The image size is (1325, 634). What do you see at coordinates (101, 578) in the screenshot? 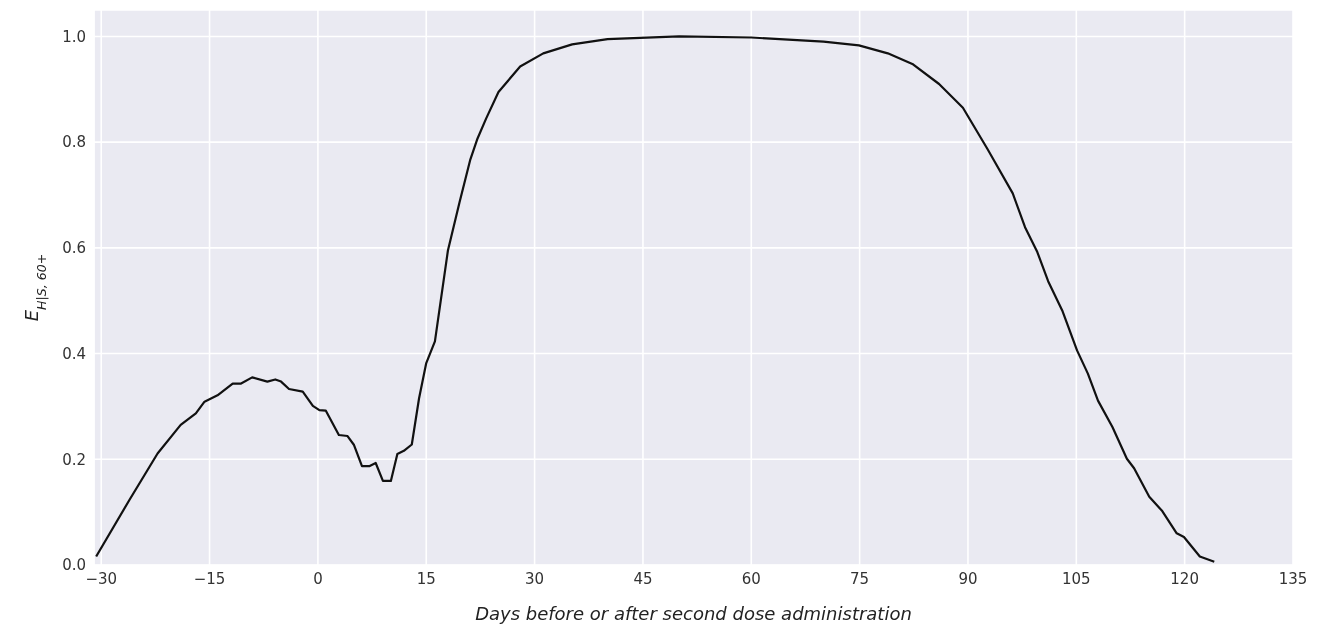
I see `x-tick-label: −30` at bounding box center [101, 578].